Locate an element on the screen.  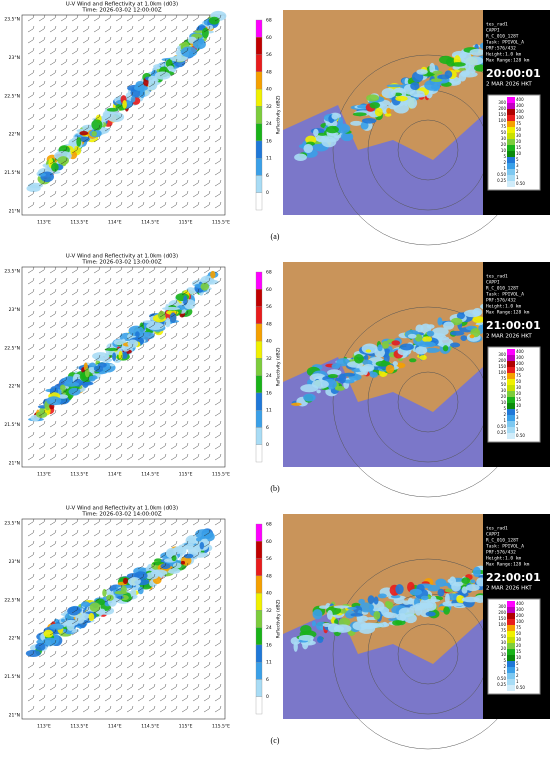
colorbar-tick: 48 is located at coordinates (269, 324).